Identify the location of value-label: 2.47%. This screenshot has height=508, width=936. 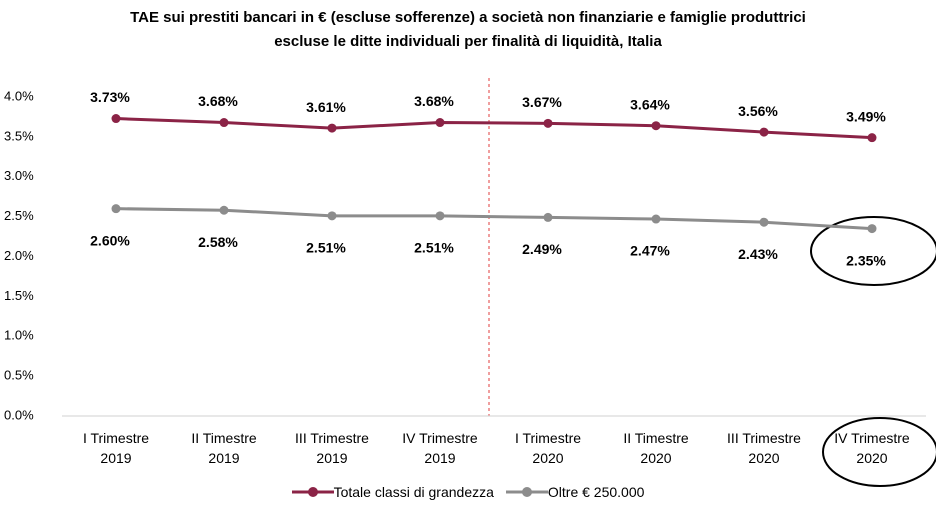
(650, 251).